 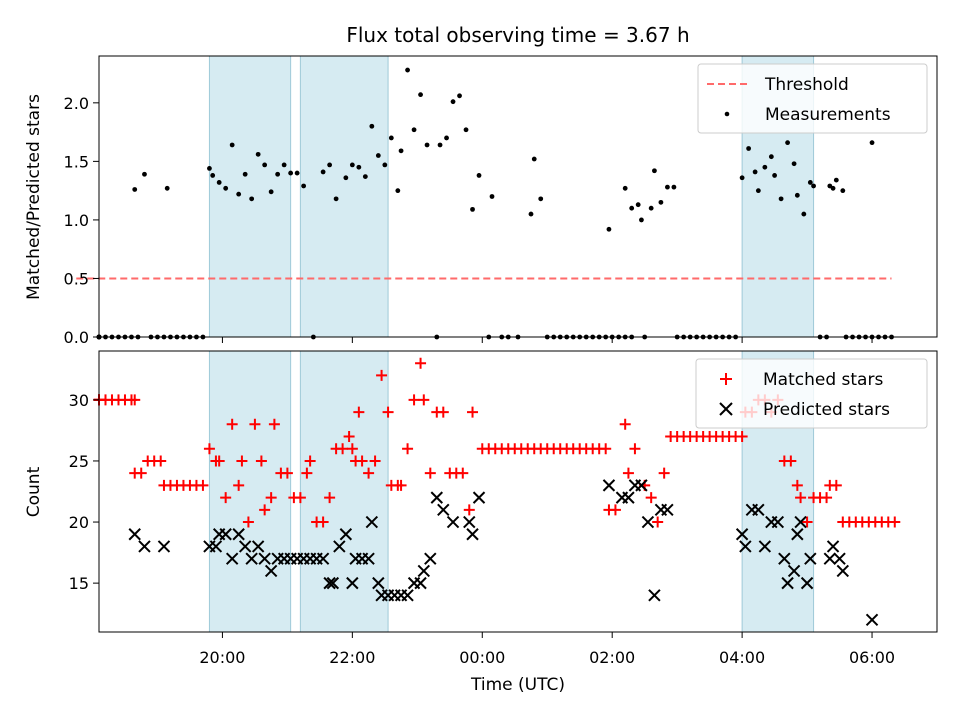 I want to click on x-tick-label-3: 00:00, so click(x=482, y=657).